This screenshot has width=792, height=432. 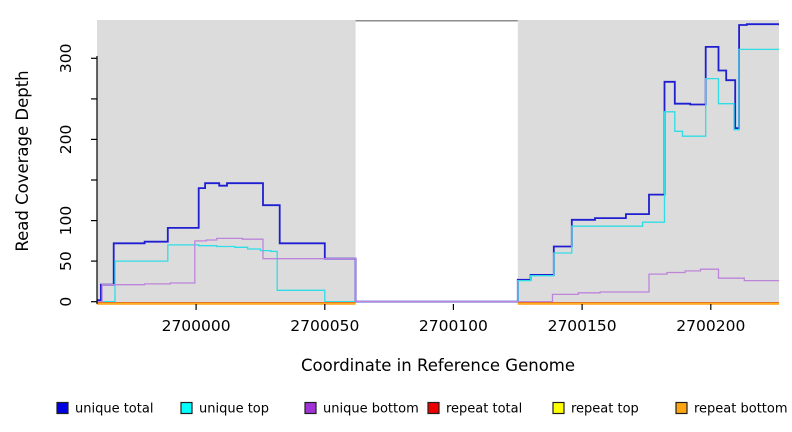 I want to click on legend-item-unique-bottom: unique bottom, so click(x=361, y=409).